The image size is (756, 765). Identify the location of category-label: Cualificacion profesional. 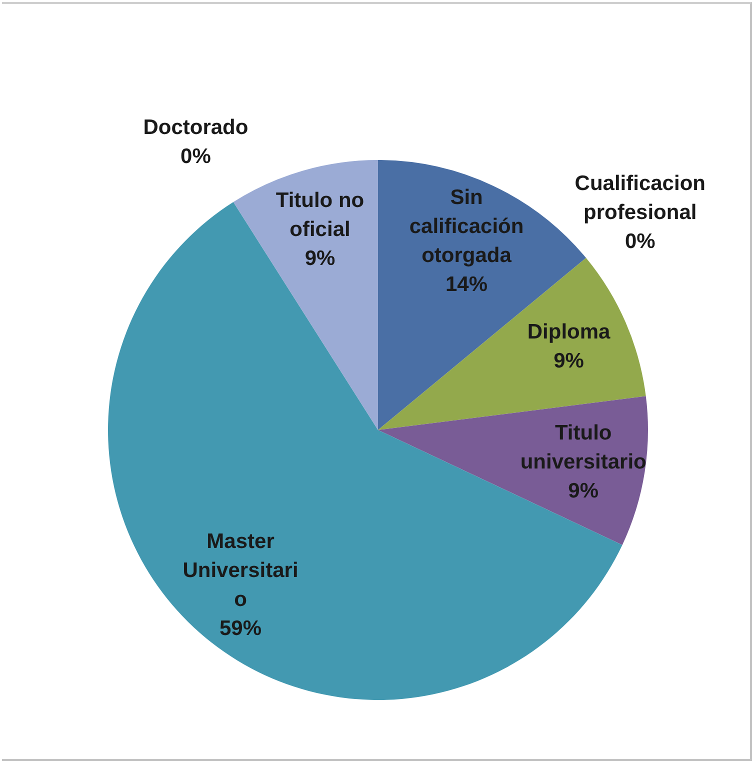
(640, 198).